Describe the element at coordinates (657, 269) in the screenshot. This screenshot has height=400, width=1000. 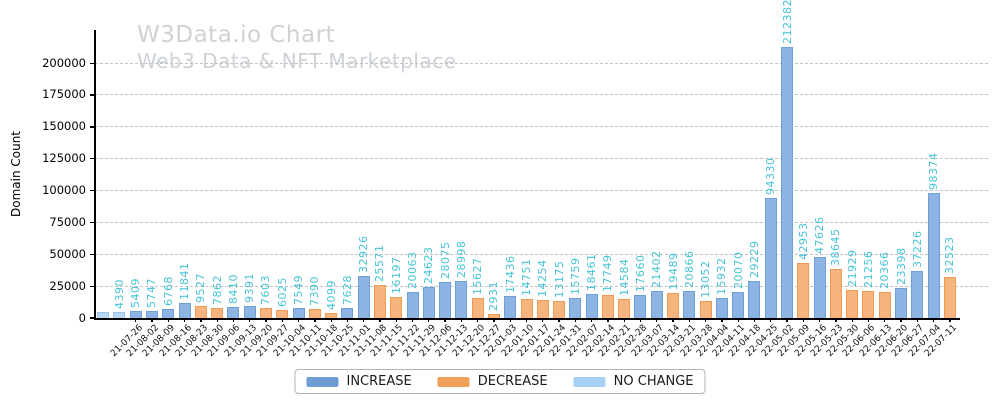
I see `bar-value-label: 21402` at that location.